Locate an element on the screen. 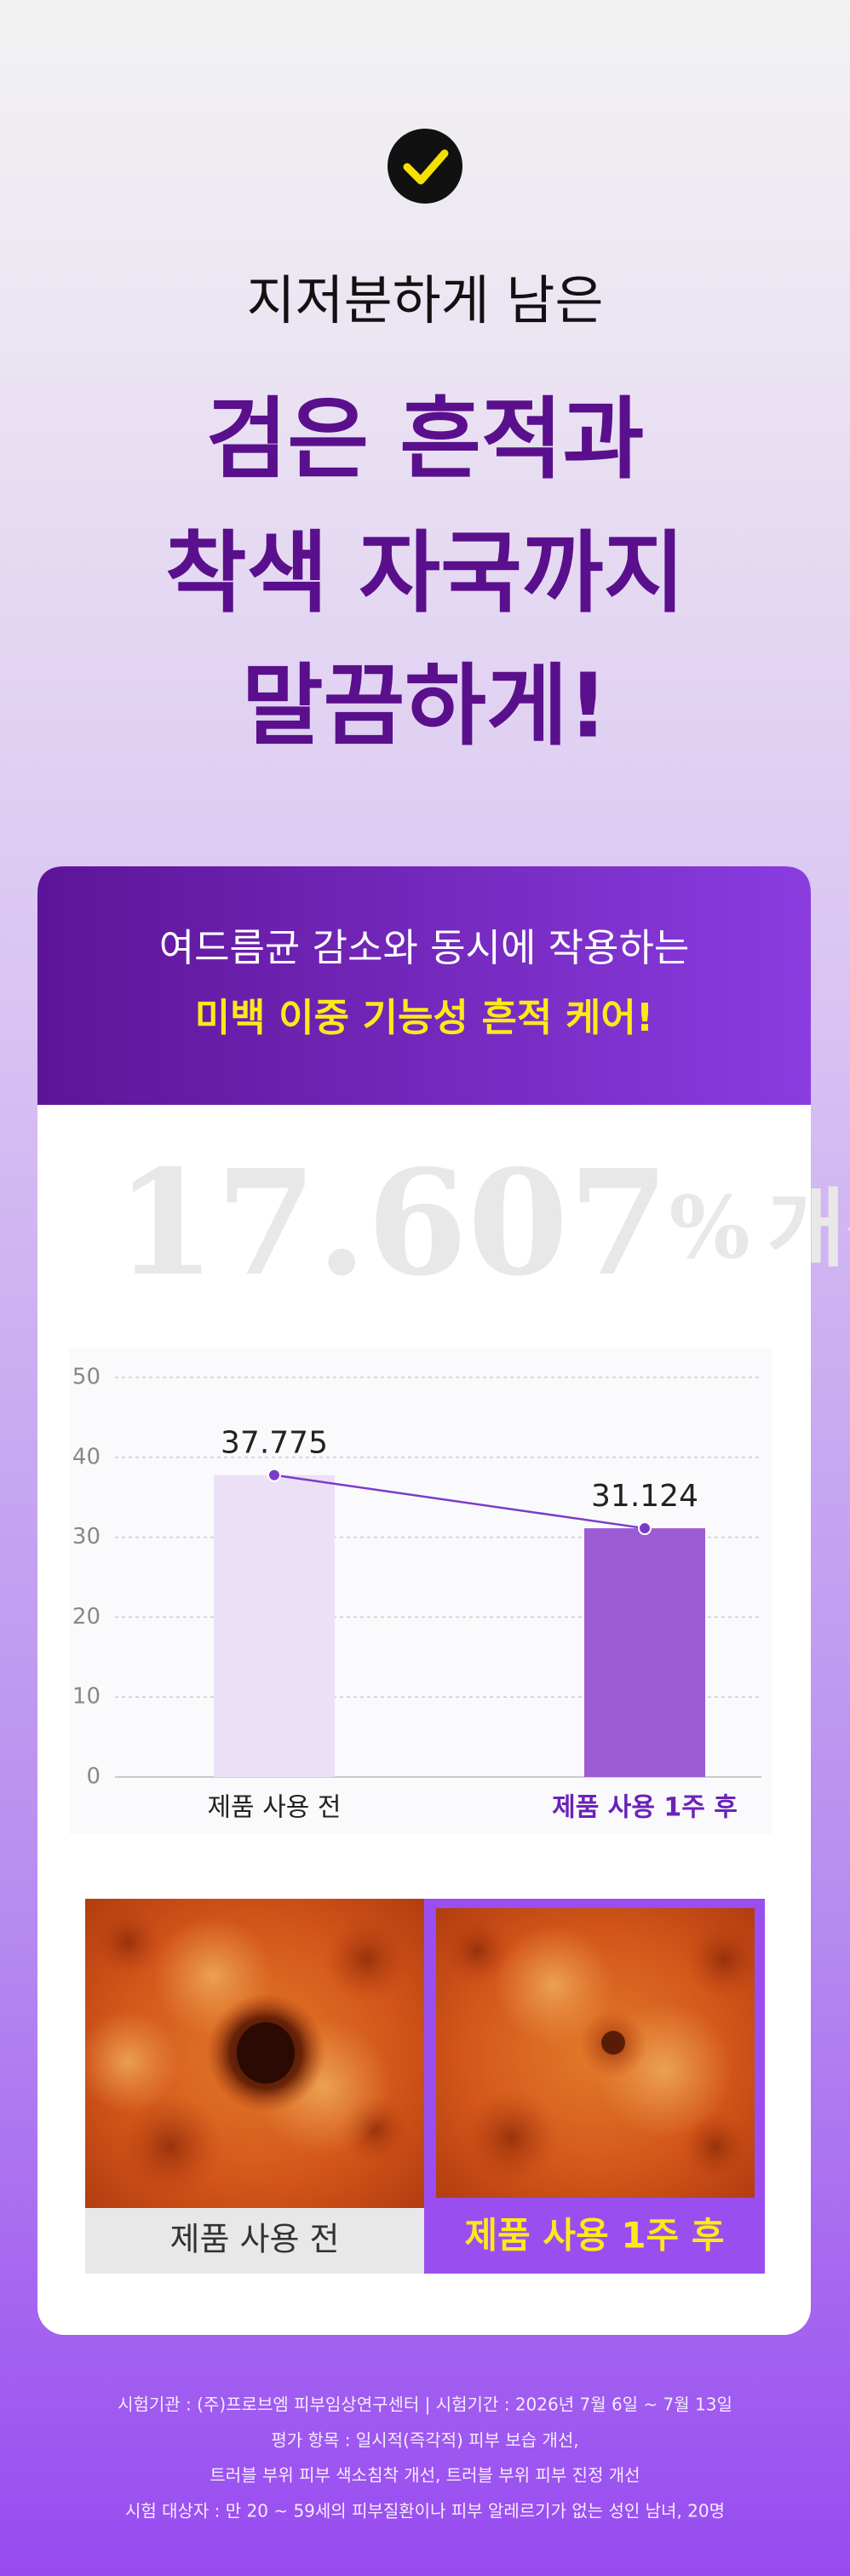  y-tick-label: 20 is located at coordinates (86, 1617).